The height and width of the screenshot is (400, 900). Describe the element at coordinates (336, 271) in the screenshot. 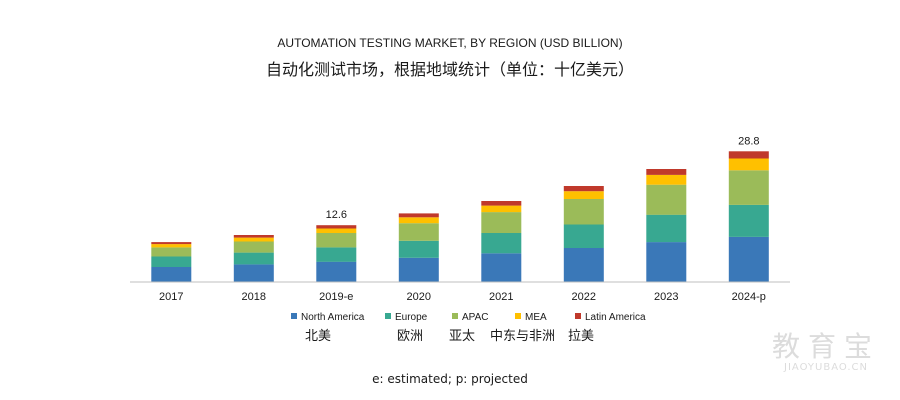

I see `bar-2019-e-north-america` at that location.